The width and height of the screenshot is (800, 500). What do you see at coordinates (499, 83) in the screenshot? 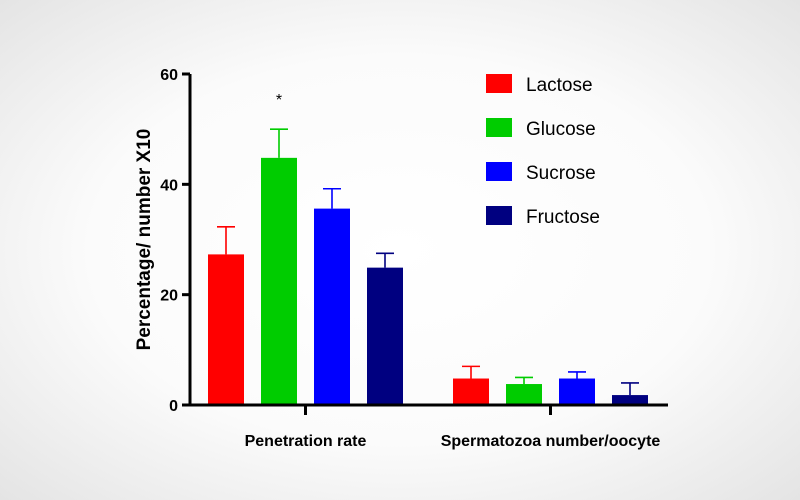
I see `legend-swatch-lactose` at bounding box center [499, 83].